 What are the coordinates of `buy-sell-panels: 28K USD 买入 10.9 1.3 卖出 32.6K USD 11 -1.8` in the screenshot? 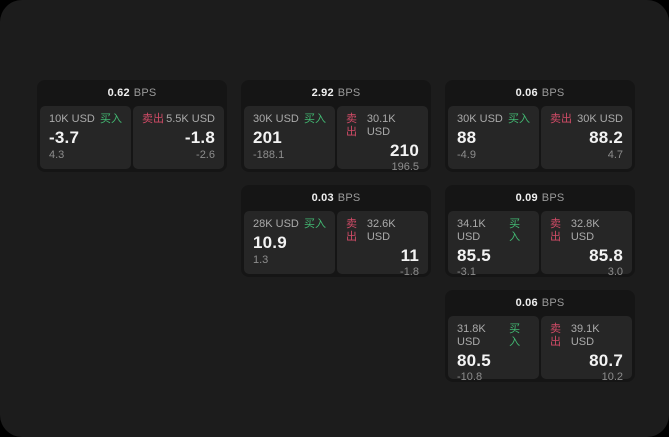 It's located at (336, 244).